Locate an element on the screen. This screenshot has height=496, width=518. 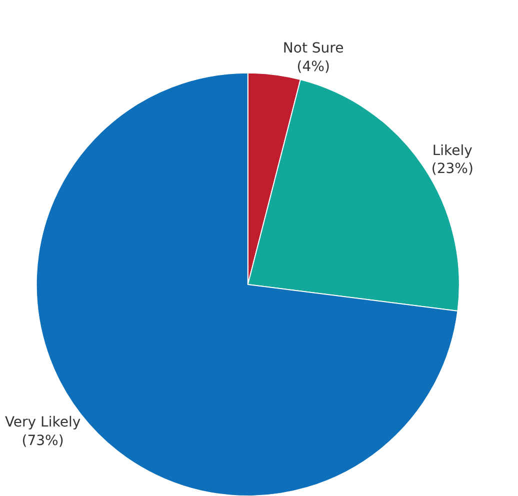
slice-label: Not Sure is located at coordinates (313, 48).